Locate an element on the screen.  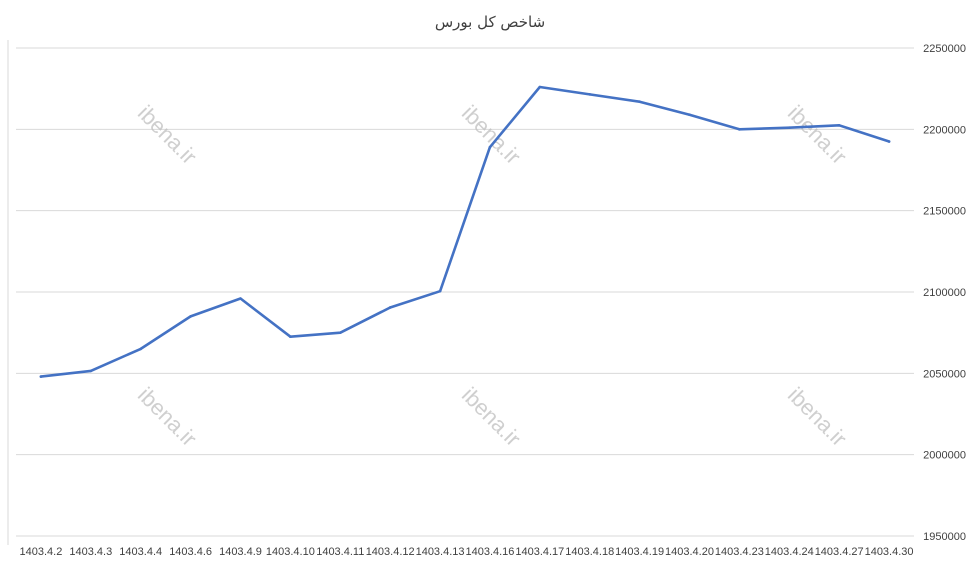
x-tick-label: 1403.4.12 is located at coordinates (390, 552).